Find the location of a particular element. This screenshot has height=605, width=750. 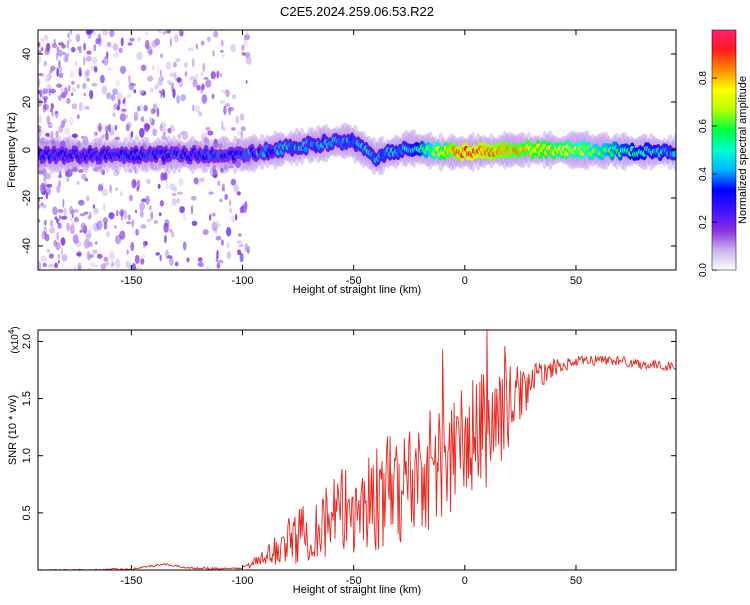

snr-y-multiplier: (x104) is located at coordinates (14, 339).